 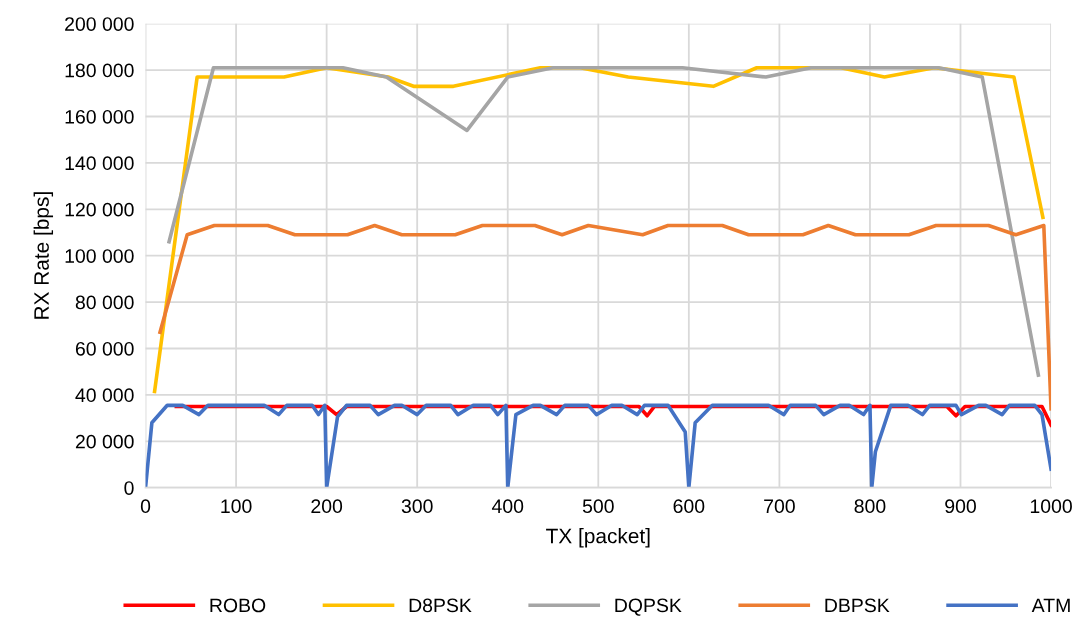 I want to click on x-tick-label: 0, so click(x=145, y=506).